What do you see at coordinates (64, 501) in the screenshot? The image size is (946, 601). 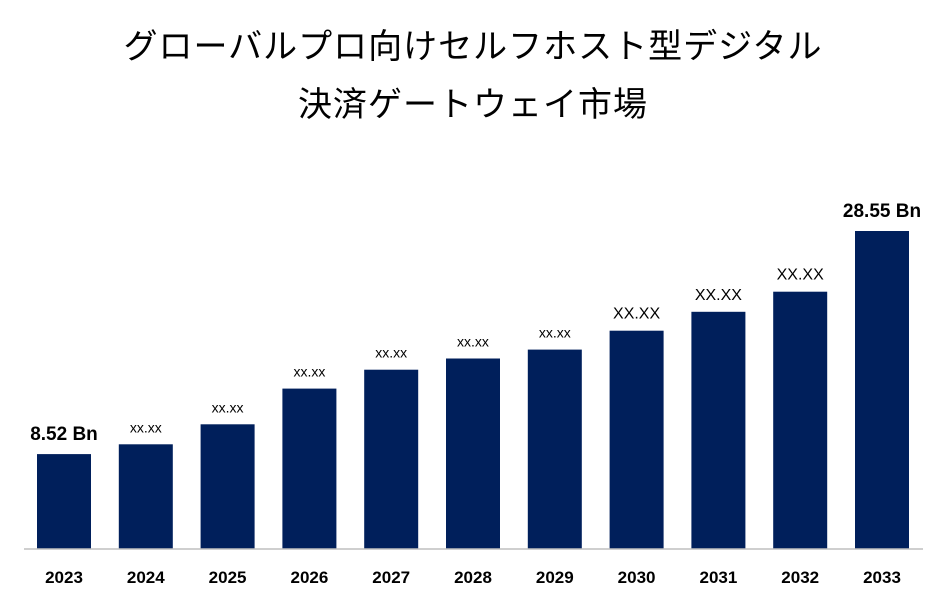 I see `bar-2023` at bounding box center [64, 501].